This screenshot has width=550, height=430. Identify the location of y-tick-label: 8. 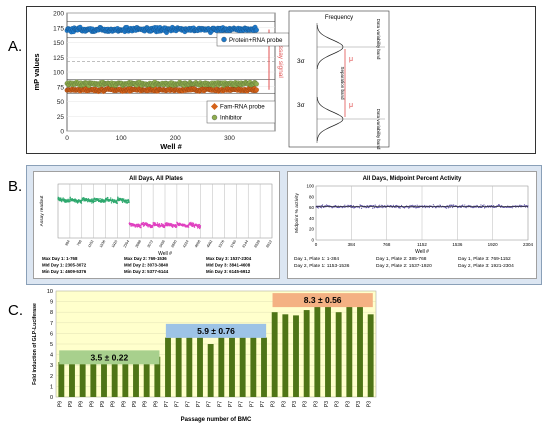
(51, 313).